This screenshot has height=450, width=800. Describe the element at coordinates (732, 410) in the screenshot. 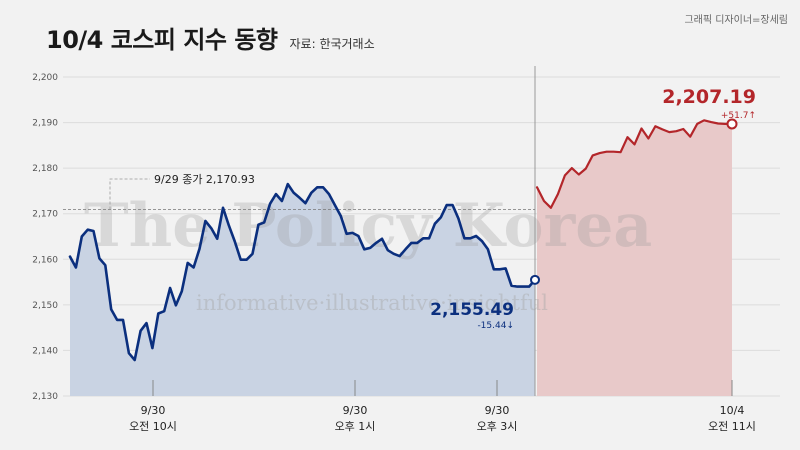

I see `x-tick-date: 10/4` at that location.